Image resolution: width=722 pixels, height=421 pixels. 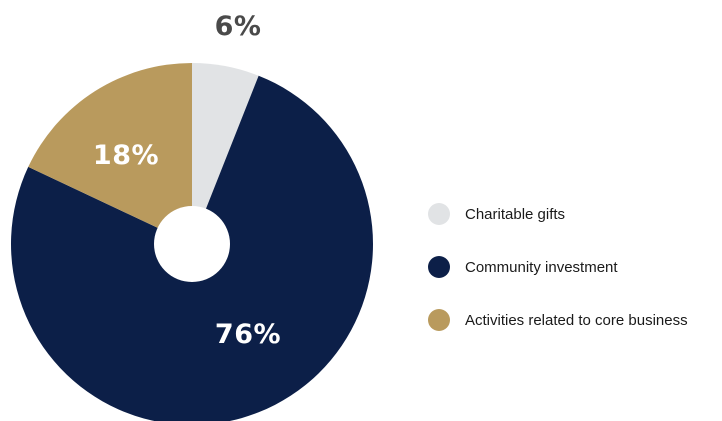 What do you see at coordinates (192, 244) in the screenshot?
I see `donut-hole` at bounding box center [192, 244].